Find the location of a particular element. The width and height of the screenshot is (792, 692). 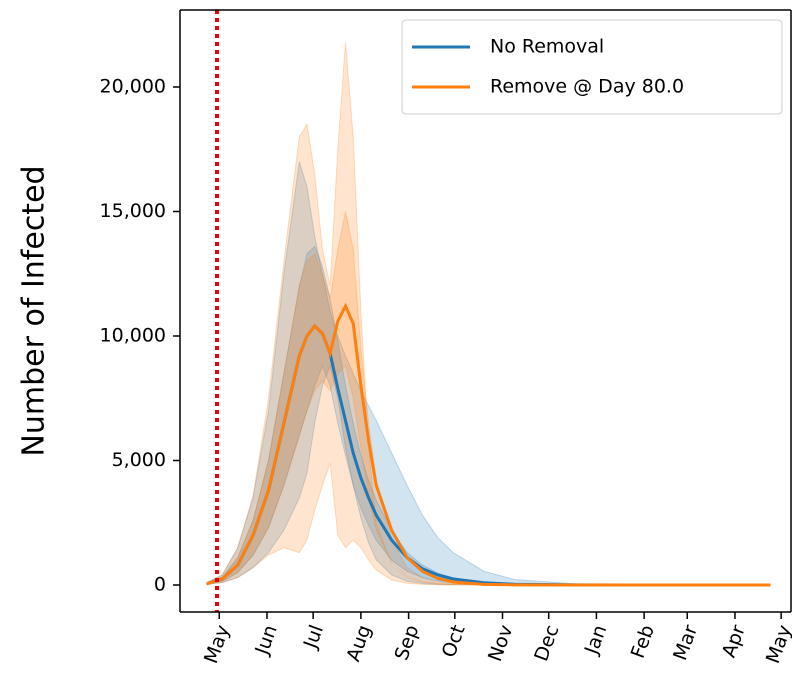

y-tick-label: 10,000 is located at coordinates (133, 336).